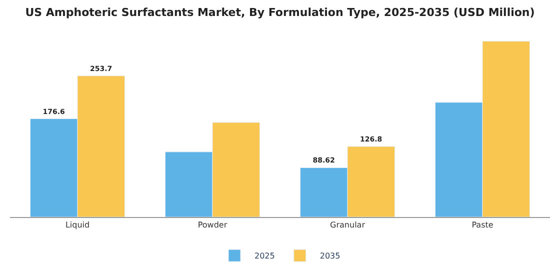 The height and width of the screenshot is (280, 560). Describe the element at coordinates (483, 225) in the screenshot. I see `x-tick-label: Paste` at that location.